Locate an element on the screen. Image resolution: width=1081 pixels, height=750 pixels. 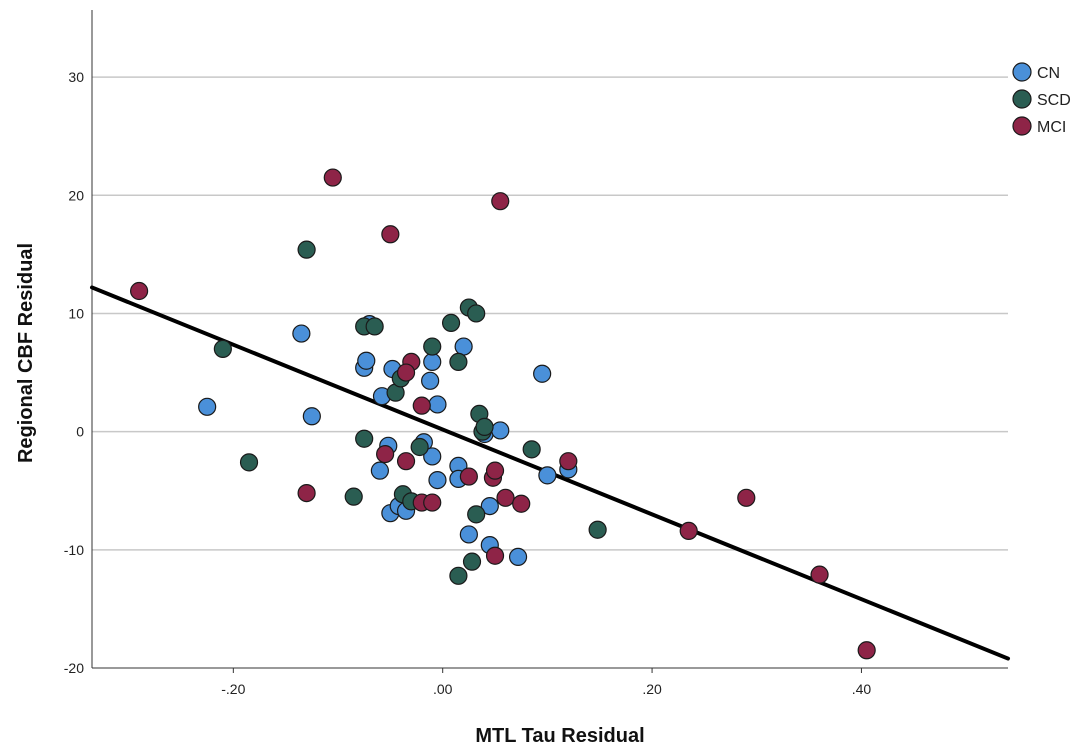
legend-marker-cn is located at coordinates (1022, 72).